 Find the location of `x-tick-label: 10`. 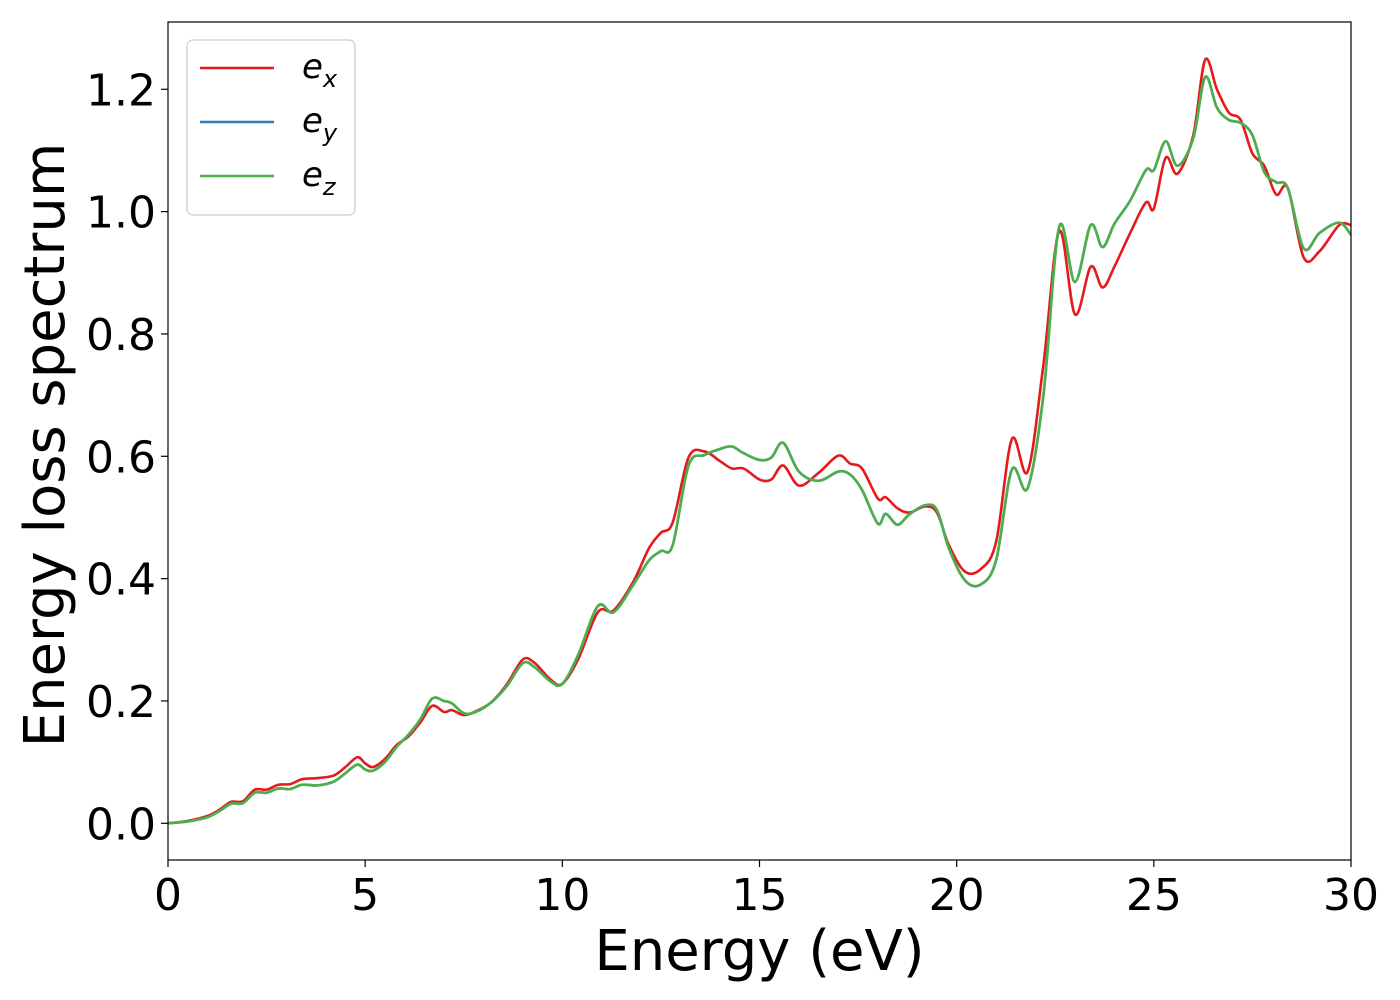

x-tick-label: 10 is located at coordinates (562, 895).